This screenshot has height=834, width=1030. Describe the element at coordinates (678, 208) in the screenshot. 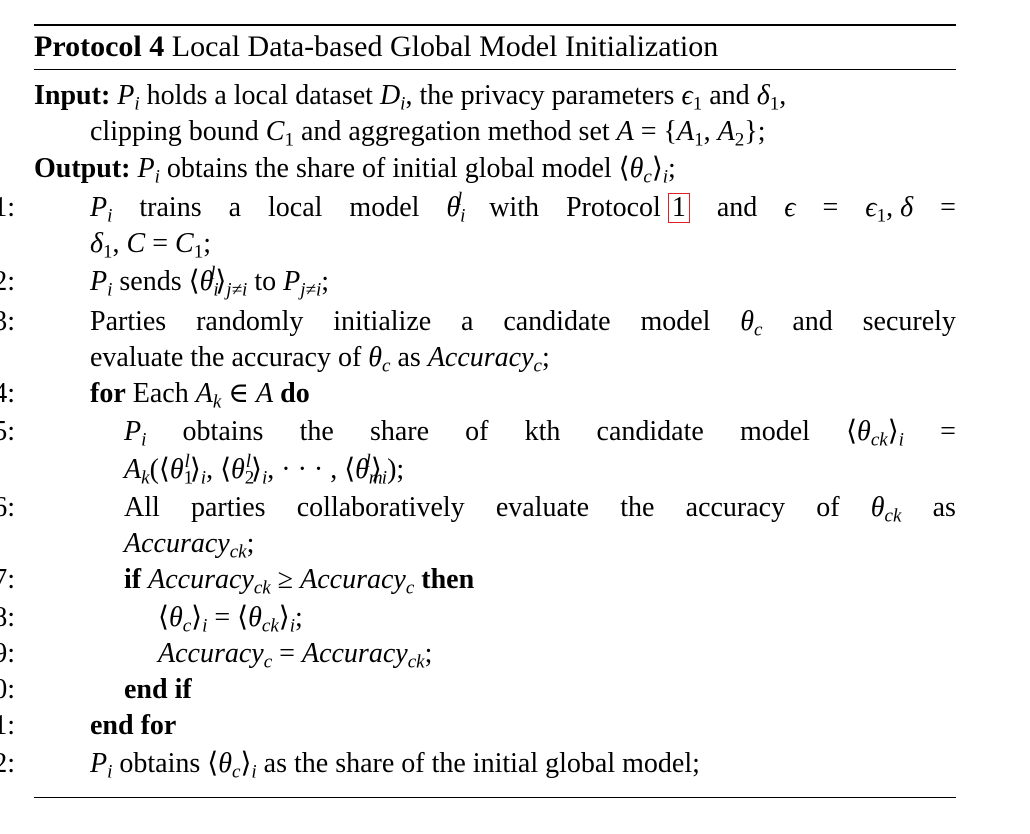

I see `protocol-reference-link: 1` at that location.